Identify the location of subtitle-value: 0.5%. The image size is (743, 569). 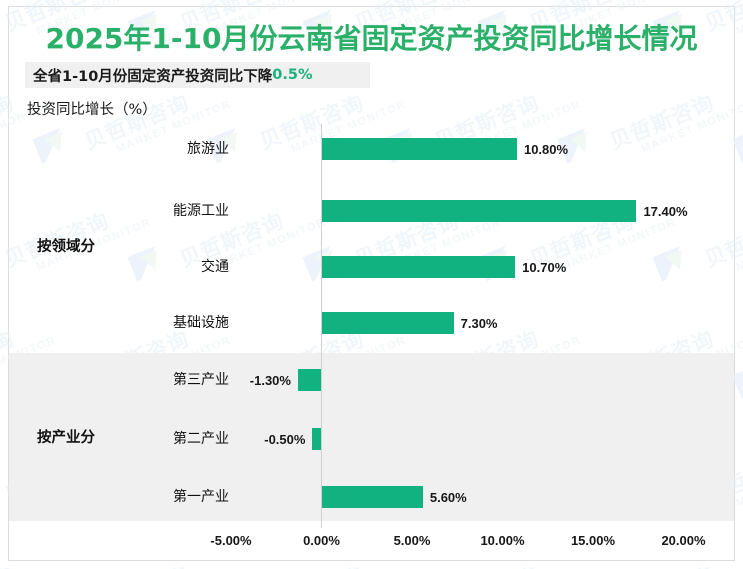
(292, 75).